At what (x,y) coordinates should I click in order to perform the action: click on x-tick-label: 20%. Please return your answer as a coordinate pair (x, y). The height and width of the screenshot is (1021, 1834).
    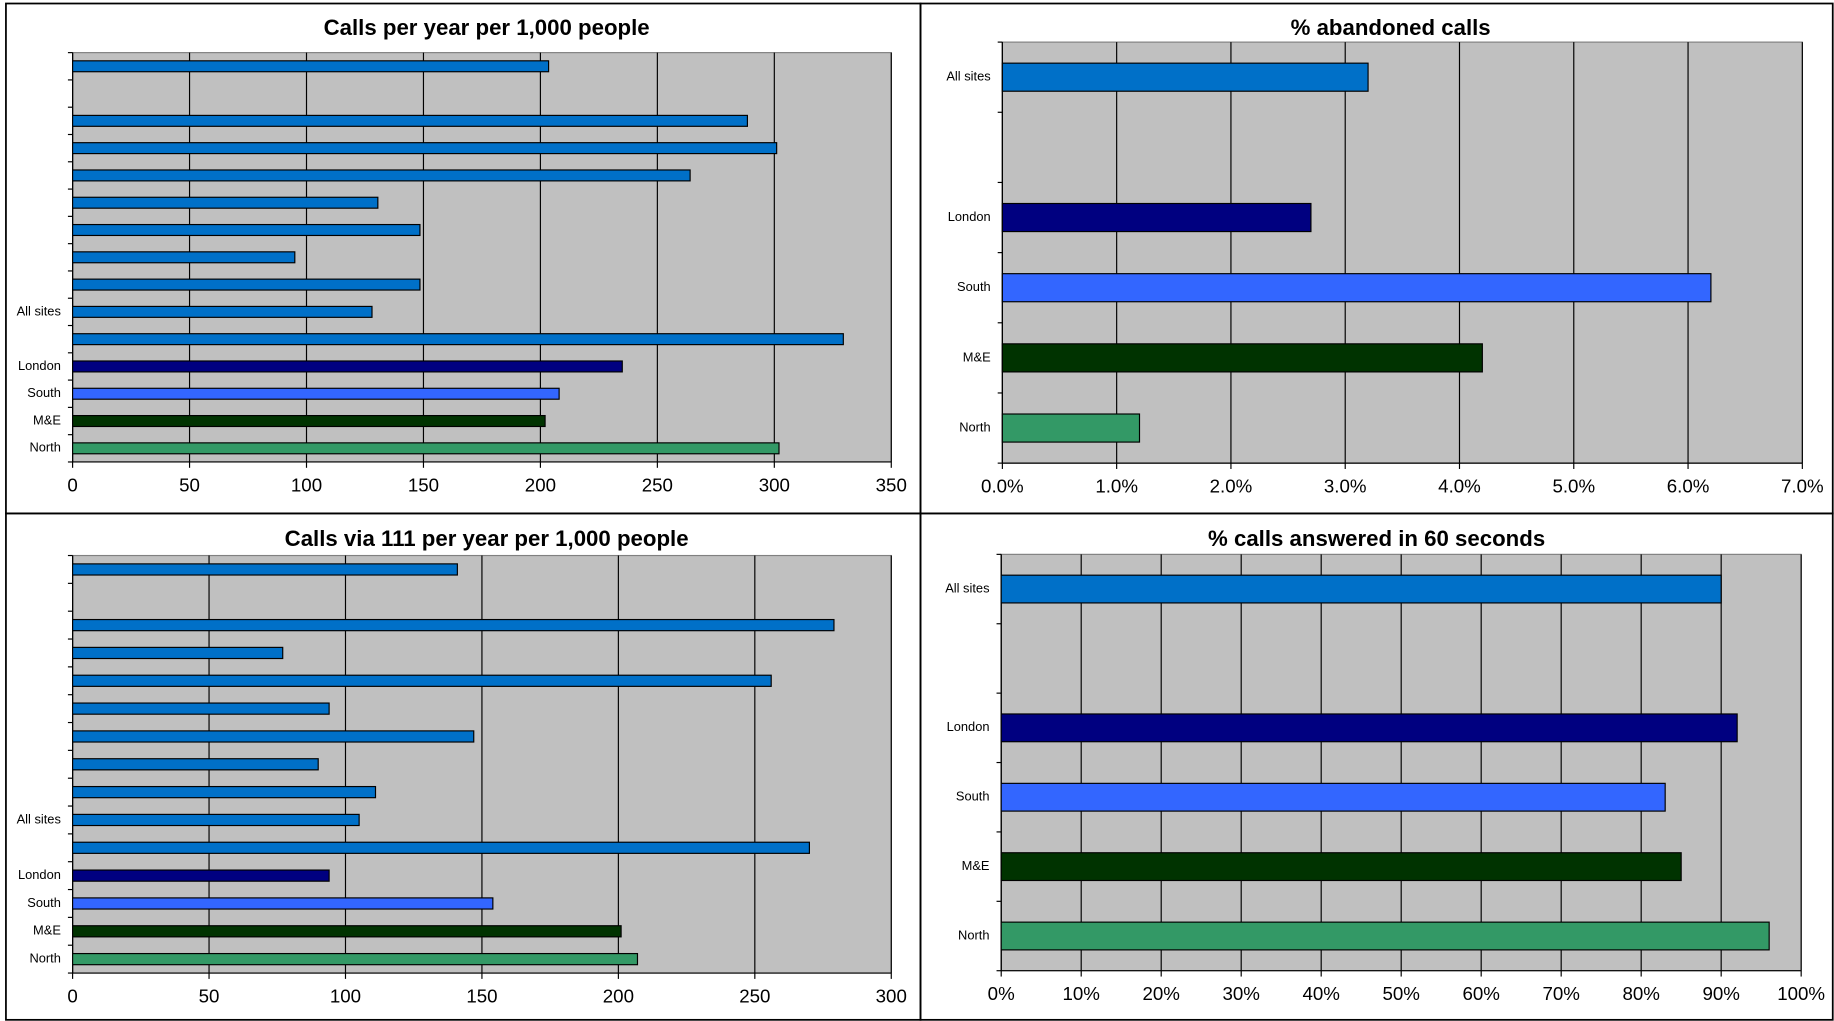
    Looking at the image, I should click on (1160, 993).